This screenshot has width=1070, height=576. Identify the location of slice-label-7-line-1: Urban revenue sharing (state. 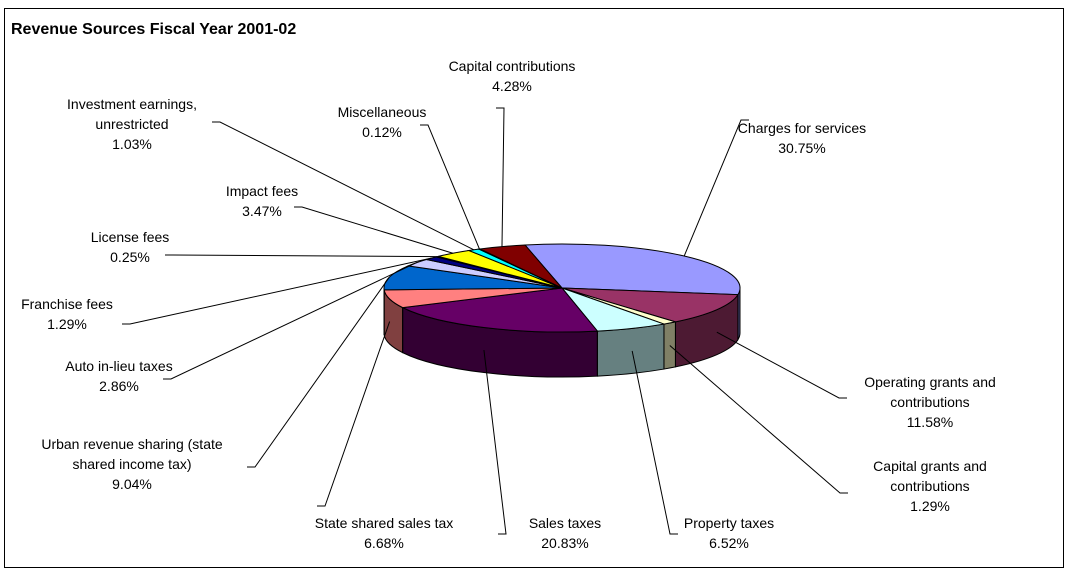
(132, 444).